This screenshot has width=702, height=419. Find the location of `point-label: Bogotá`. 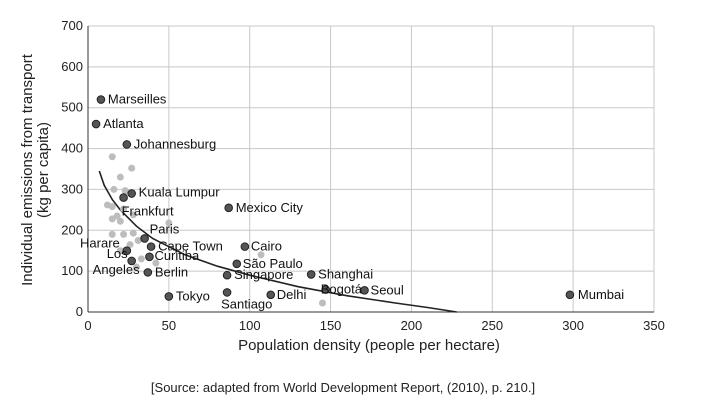

point-label: Bogotá is located at coordinates (342, 289).